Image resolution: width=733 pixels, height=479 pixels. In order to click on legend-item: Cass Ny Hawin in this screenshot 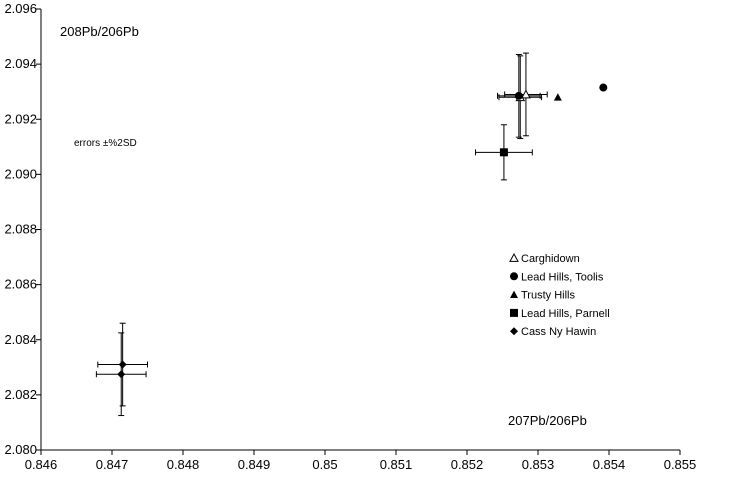, I will do `click(553, 332)`.